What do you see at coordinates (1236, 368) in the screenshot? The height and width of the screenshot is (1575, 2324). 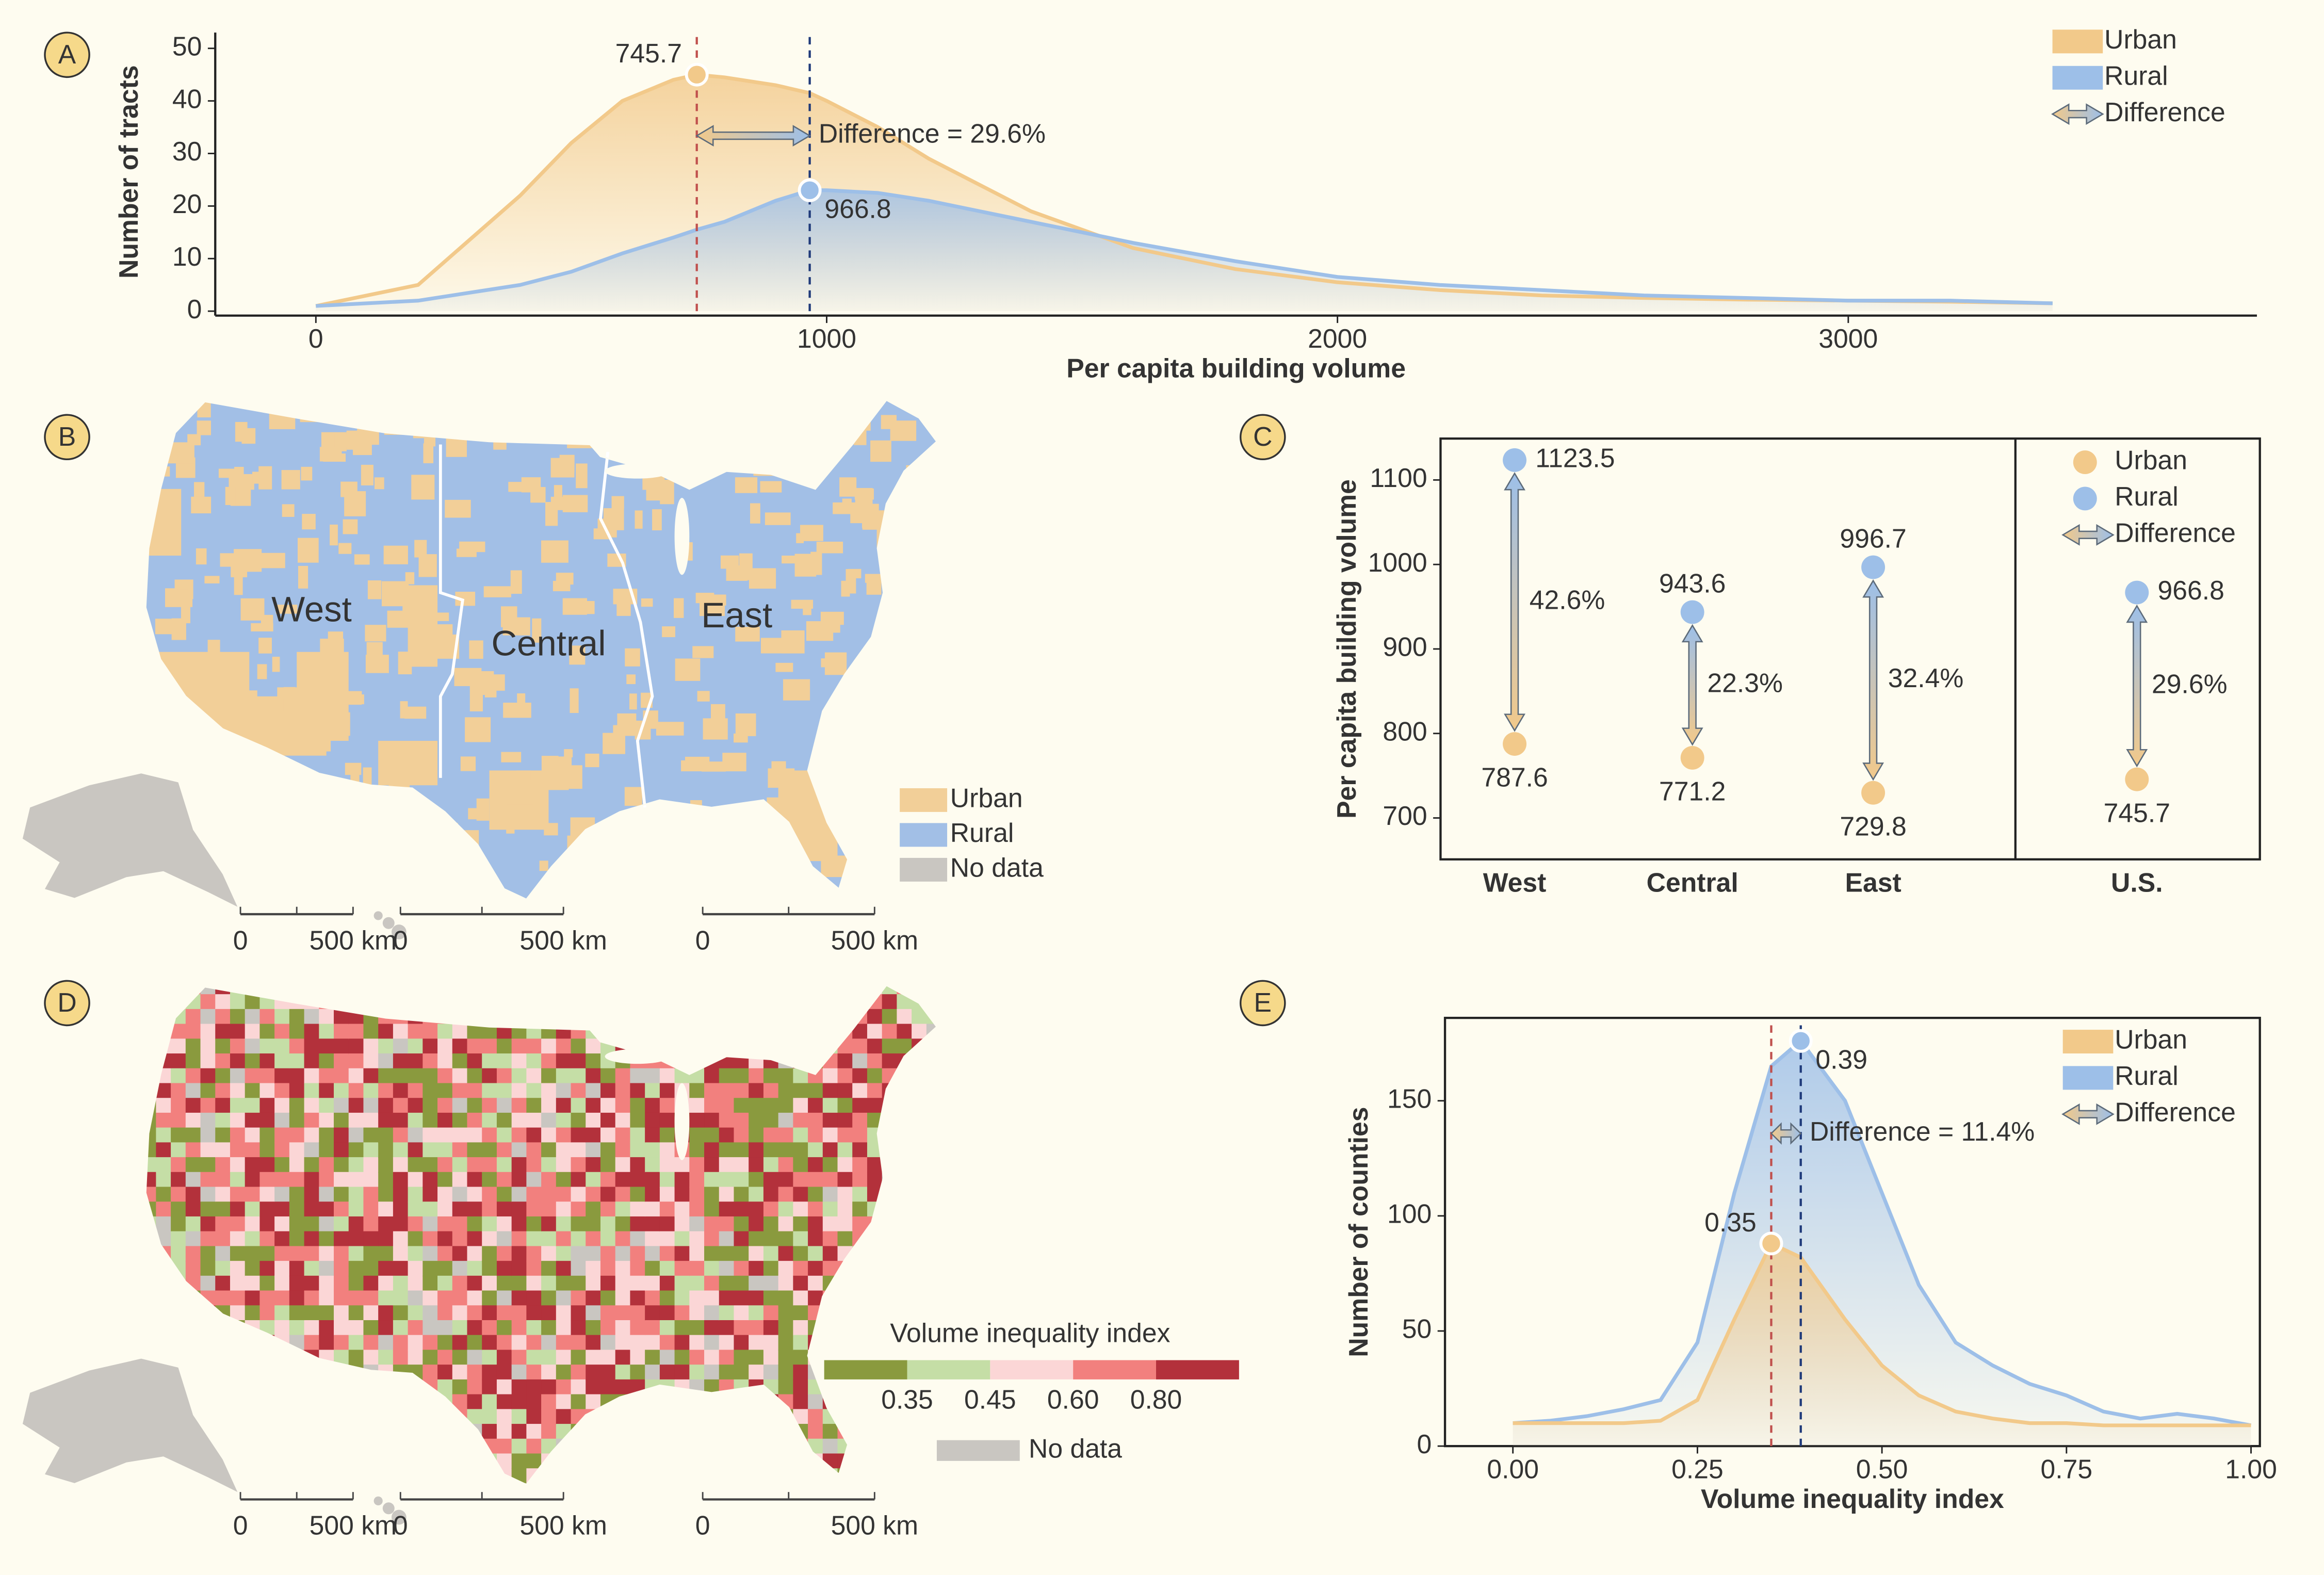 I see `x-axis-label: Per capita building volume` at bounding box center [1236, 368].